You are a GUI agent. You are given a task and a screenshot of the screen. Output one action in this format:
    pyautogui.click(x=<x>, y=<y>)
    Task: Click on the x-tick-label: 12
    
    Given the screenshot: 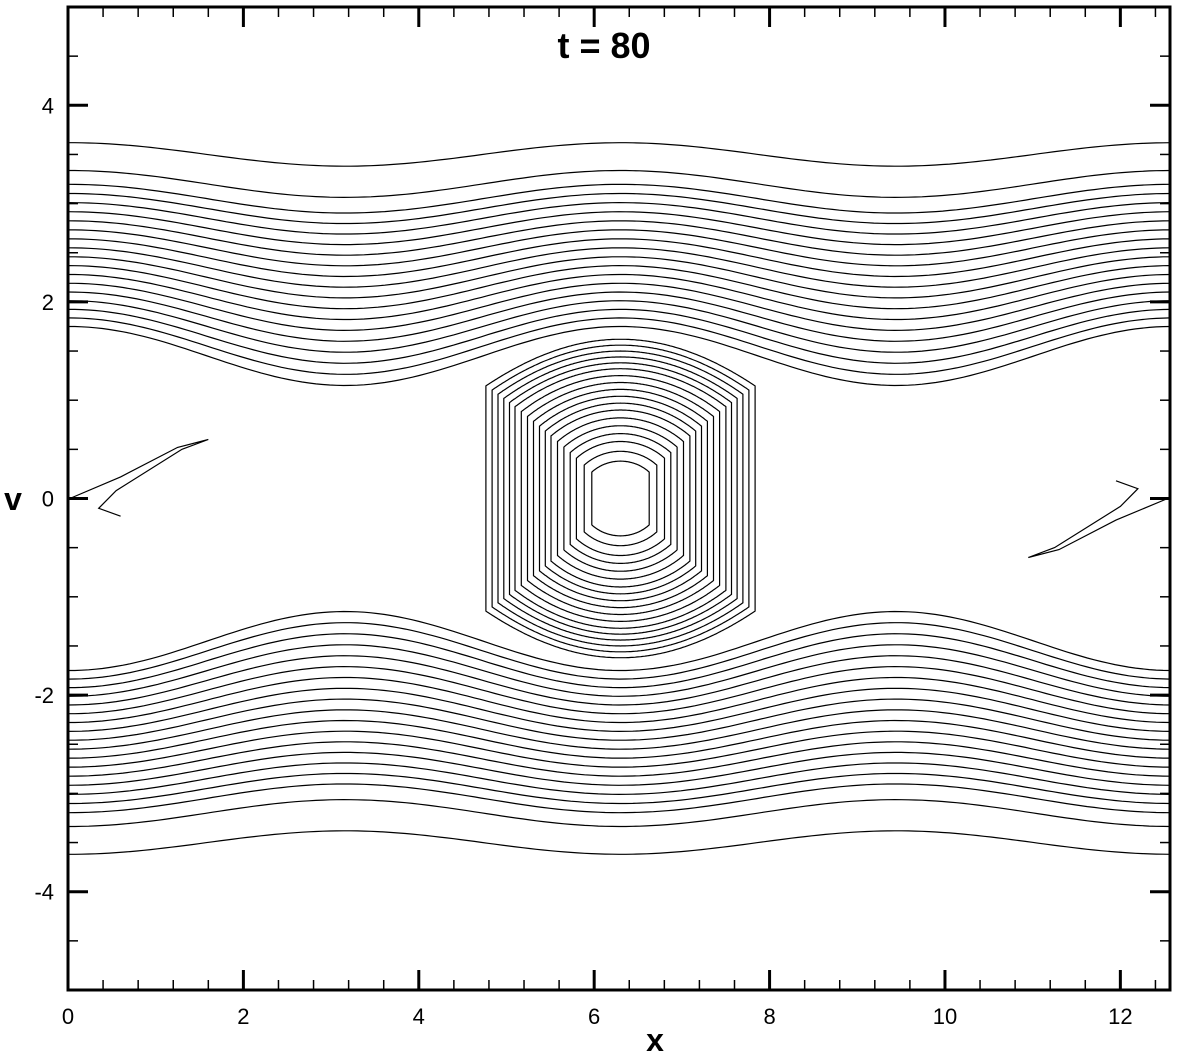 What is the action you would take?
    pyautogui.click(x=1120, y=1016)
    